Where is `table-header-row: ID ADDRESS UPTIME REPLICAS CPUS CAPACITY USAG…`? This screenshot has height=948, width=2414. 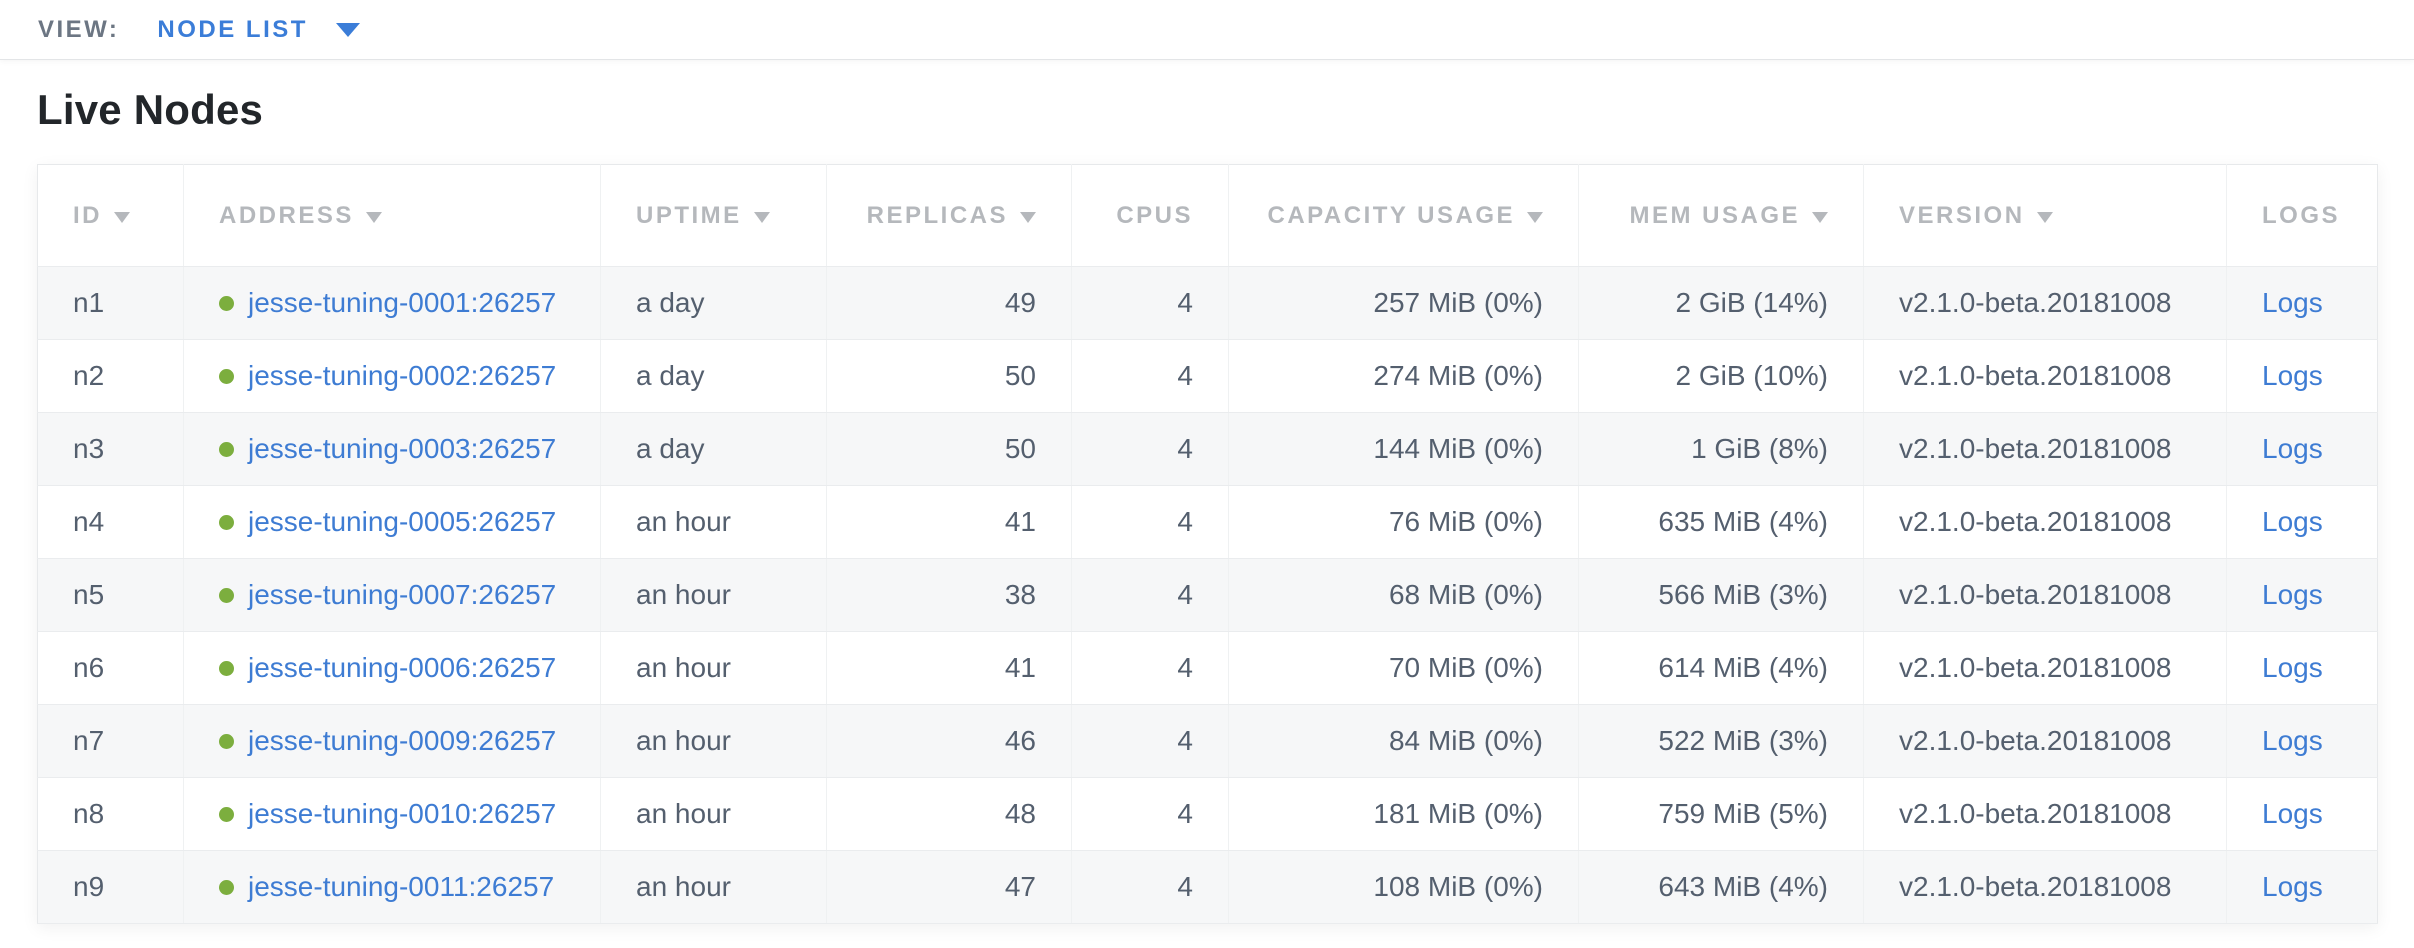
table-header-row: ID ADDRESS UPTIME REPLICAS CPUS CAPACITY USAG… is located at coordinates (1207, 215).